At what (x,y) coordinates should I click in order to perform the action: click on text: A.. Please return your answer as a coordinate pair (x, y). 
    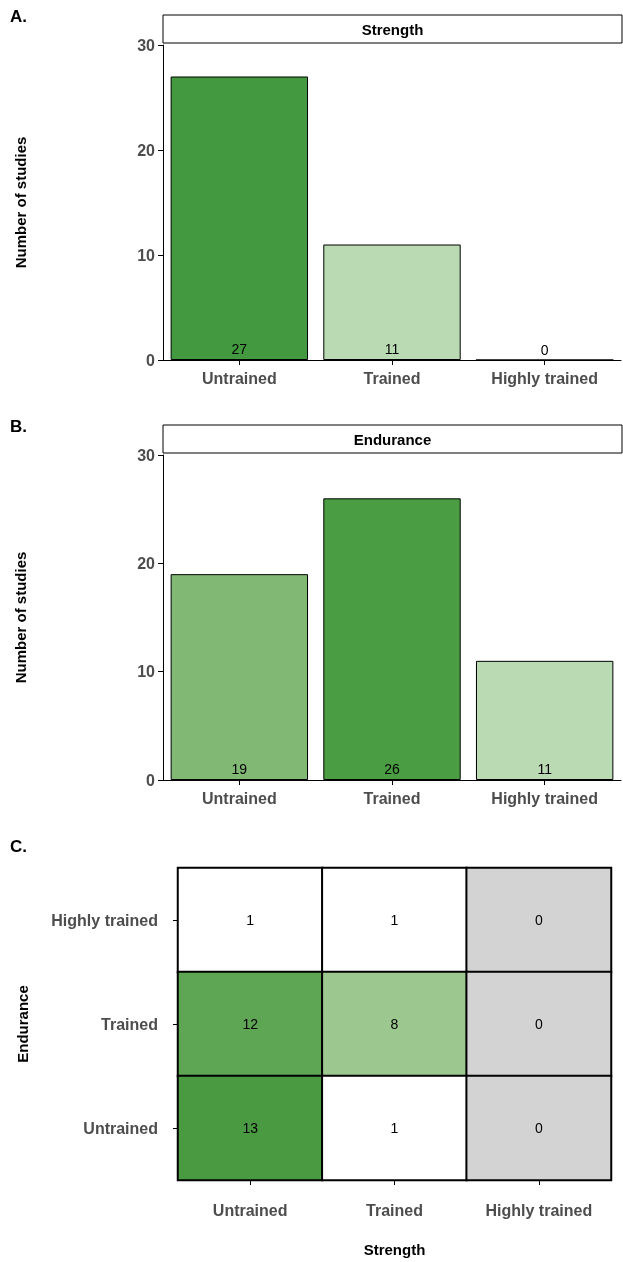
    Looking at the image, I should click on (18, 16).